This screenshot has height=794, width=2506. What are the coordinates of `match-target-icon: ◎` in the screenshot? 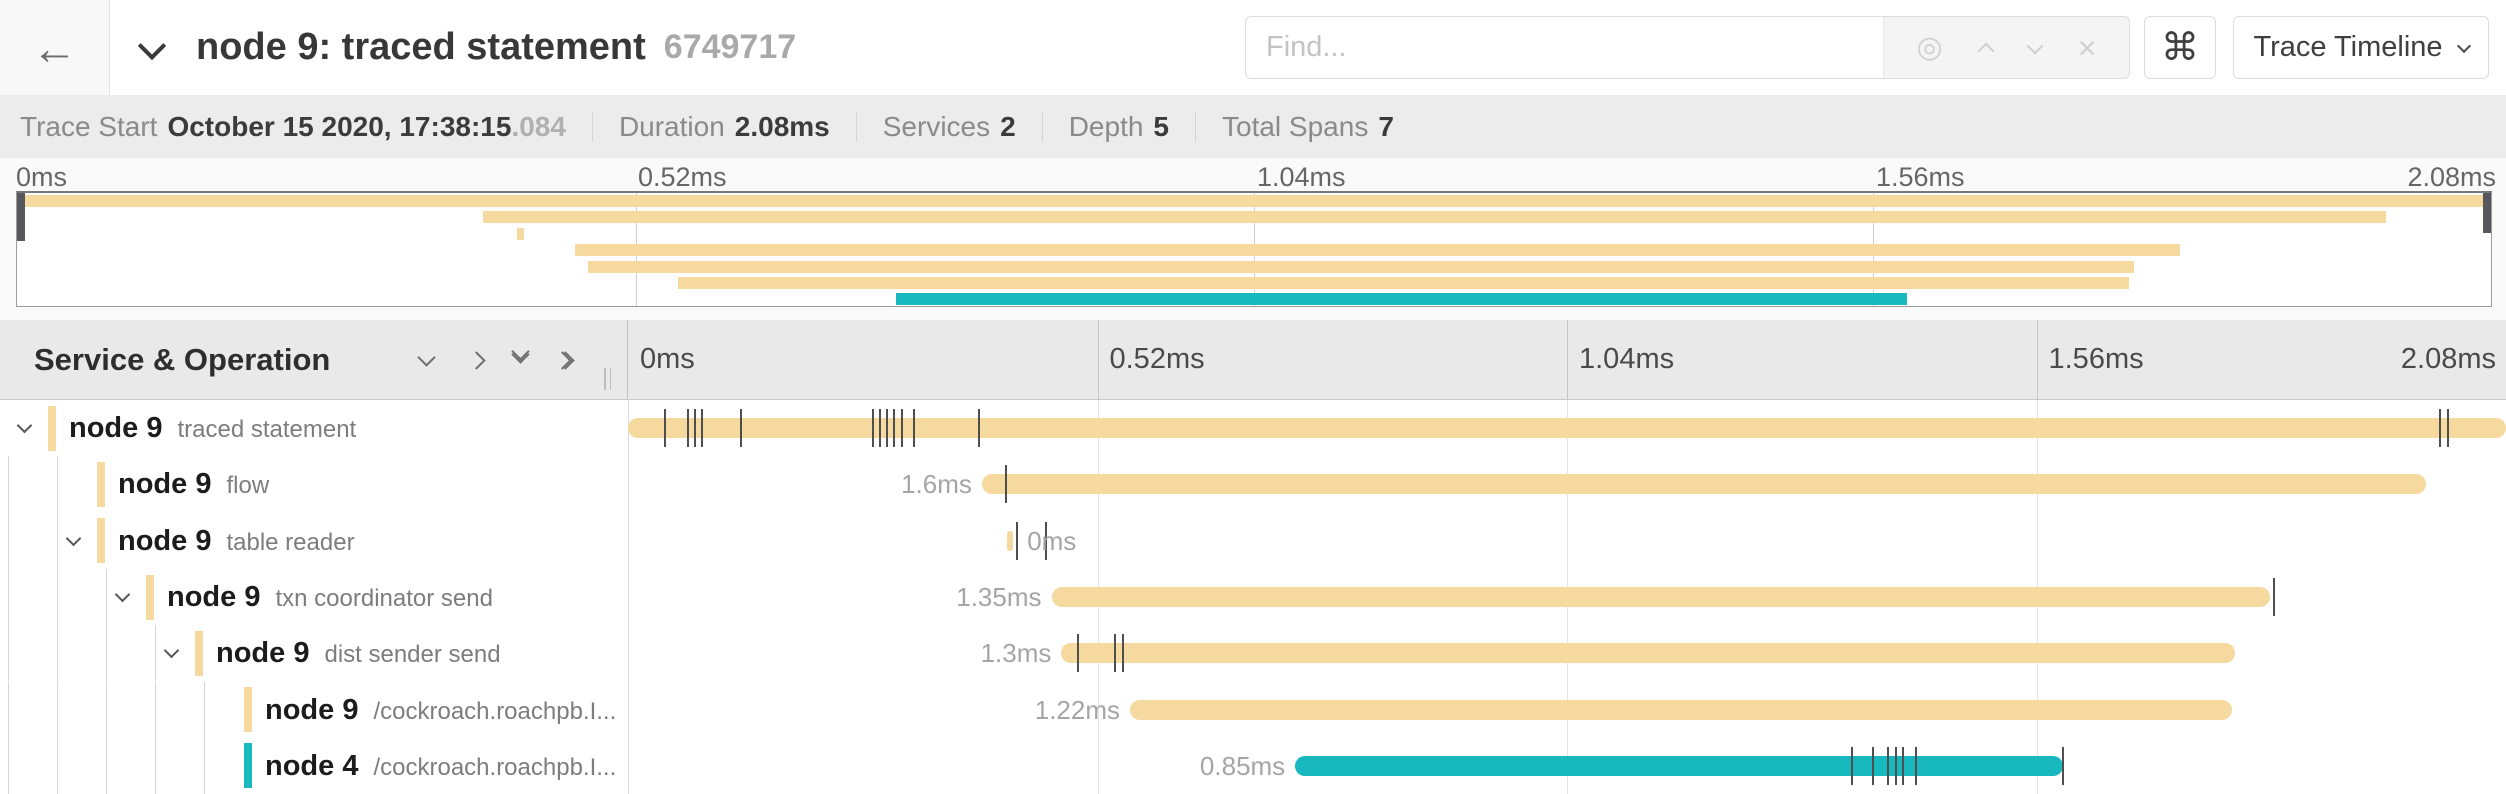 It's located at (1929, 47).